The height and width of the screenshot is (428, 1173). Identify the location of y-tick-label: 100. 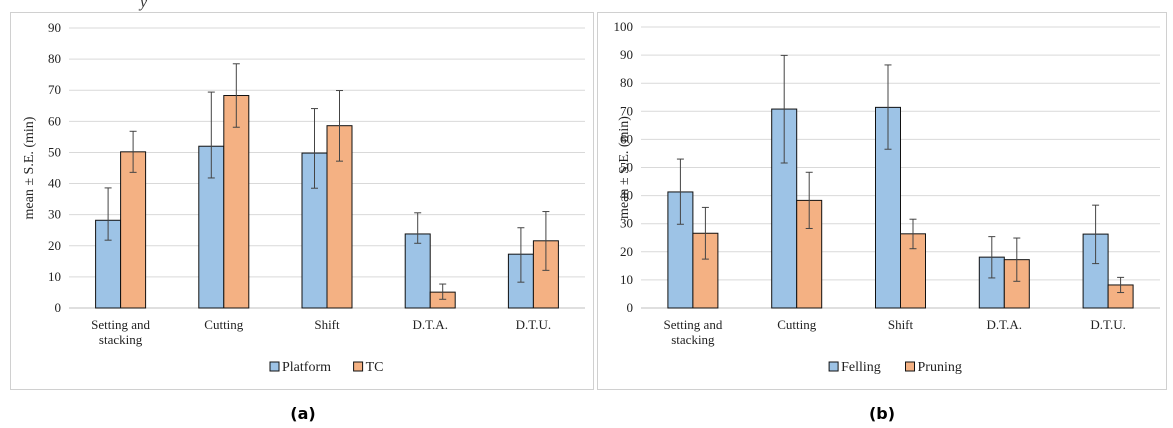
(624, 26).